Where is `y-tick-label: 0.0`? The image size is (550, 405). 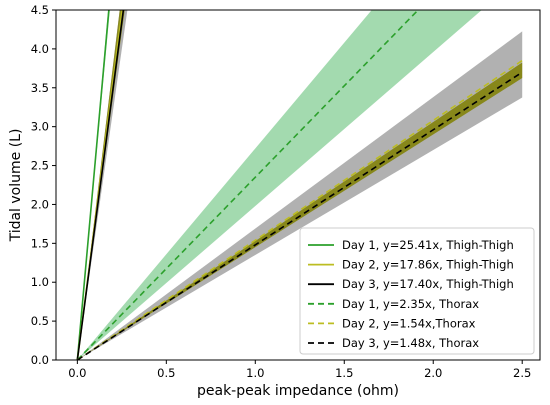
y-tick-label: 0.0 is located at coordinates (40, 360).